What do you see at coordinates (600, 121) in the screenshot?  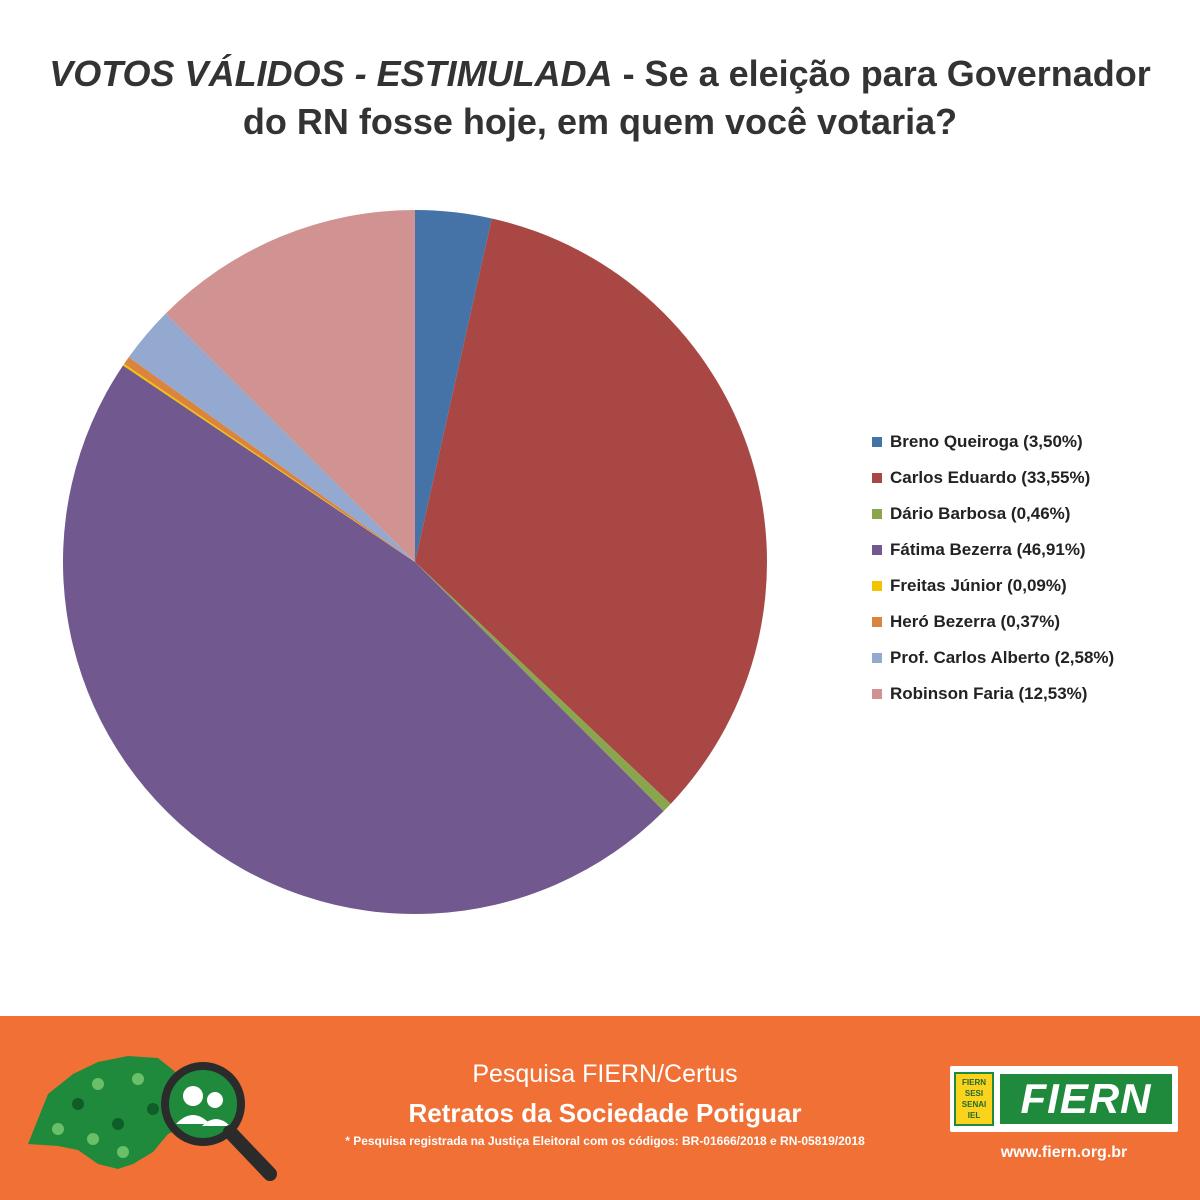 I see `title-line2: do RN fosse hoje, em quem você votaria?` at bounding box center [600, 121].